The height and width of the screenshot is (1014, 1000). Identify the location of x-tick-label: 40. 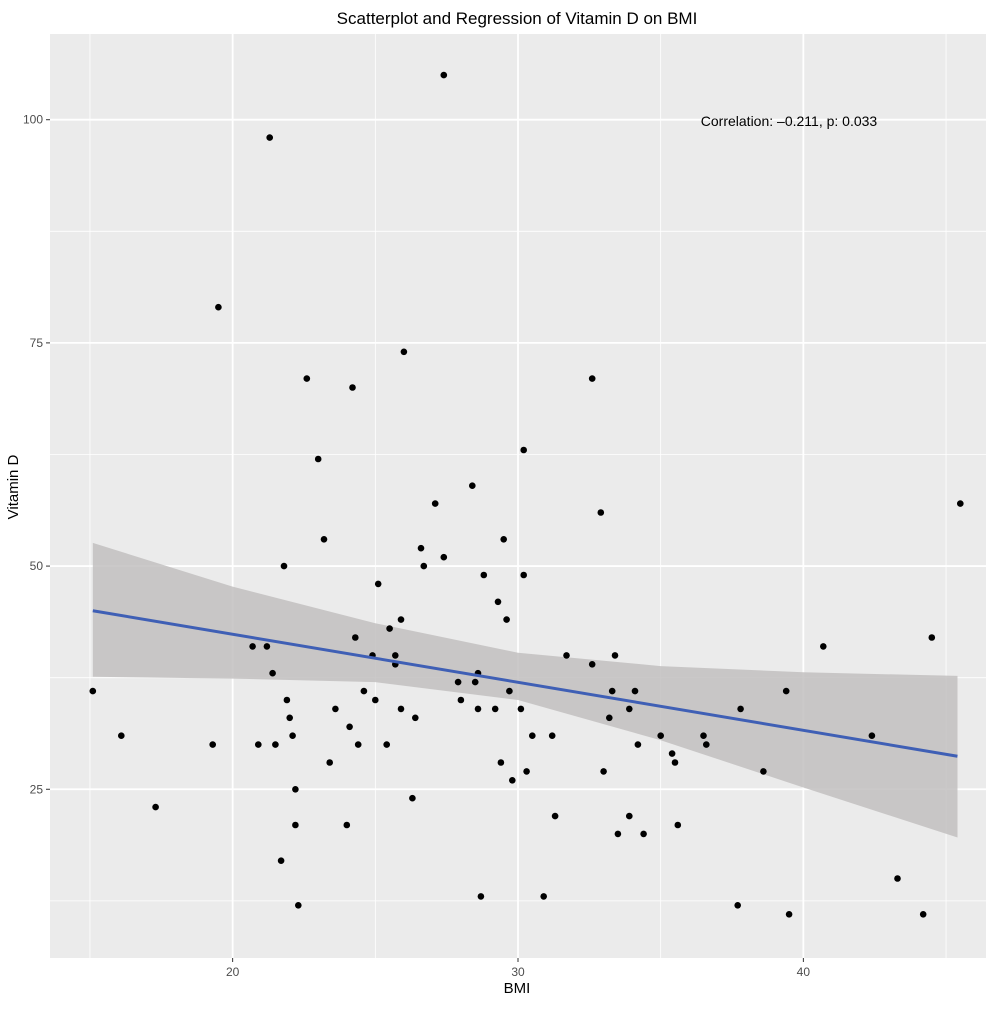
(804, 972).